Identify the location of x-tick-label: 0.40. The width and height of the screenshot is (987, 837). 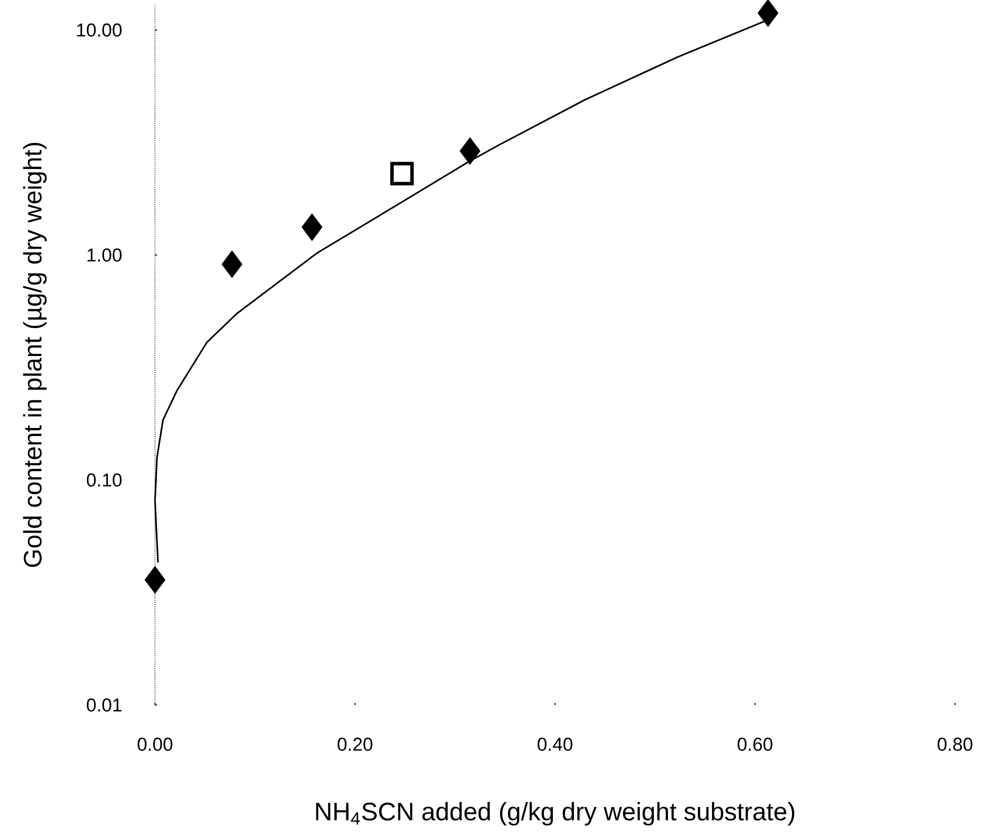
(555, 744).